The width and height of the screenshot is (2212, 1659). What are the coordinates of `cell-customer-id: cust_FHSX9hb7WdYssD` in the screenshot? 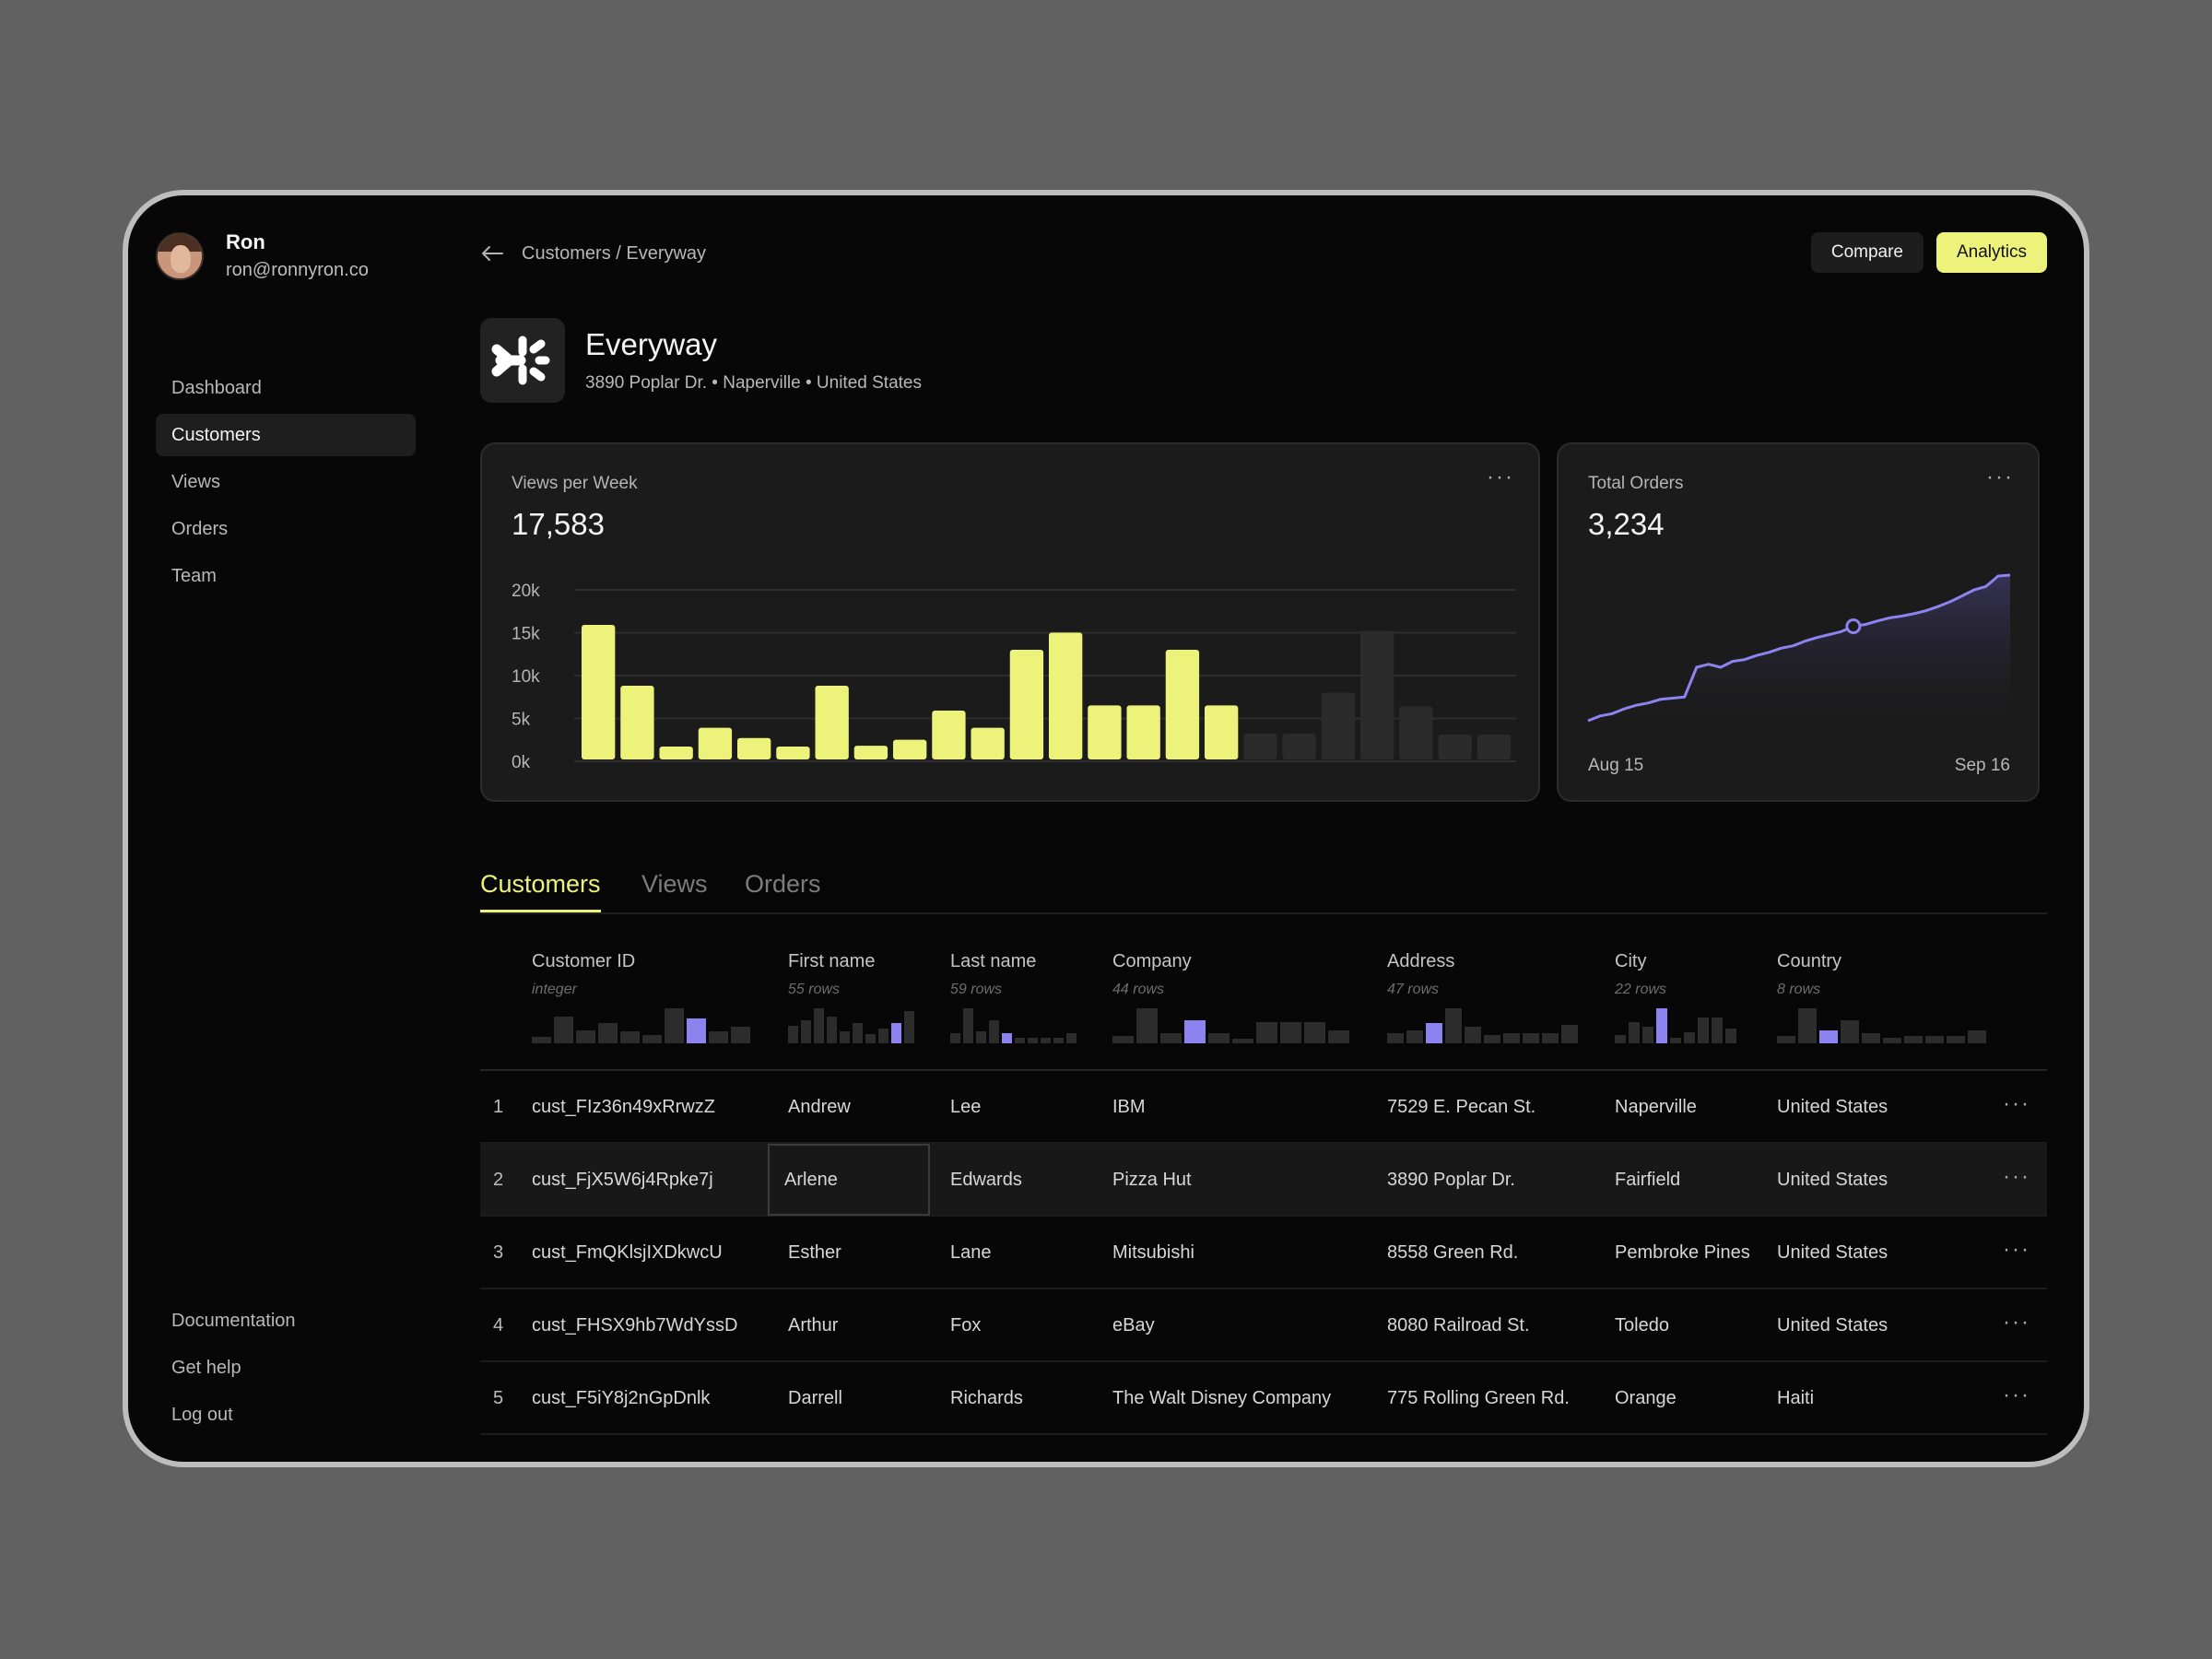 It's located at (635, 1325).